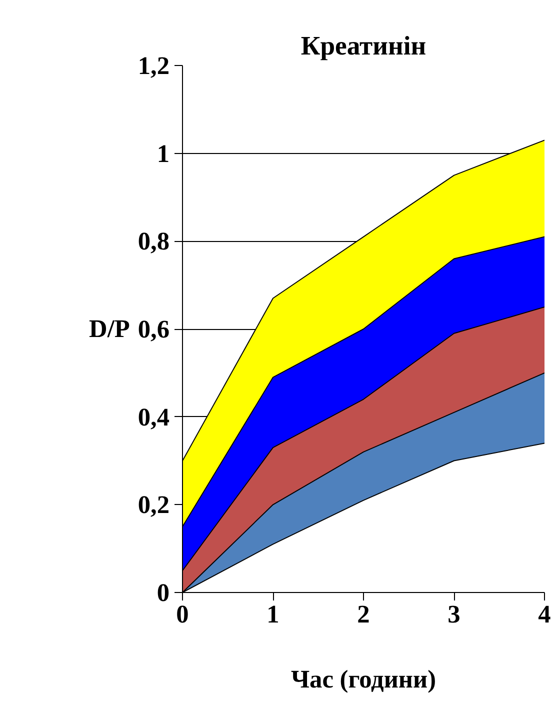 This screenshot has height=727, width=552. I want to click on y-tick-label: 1, so click(163, 154).